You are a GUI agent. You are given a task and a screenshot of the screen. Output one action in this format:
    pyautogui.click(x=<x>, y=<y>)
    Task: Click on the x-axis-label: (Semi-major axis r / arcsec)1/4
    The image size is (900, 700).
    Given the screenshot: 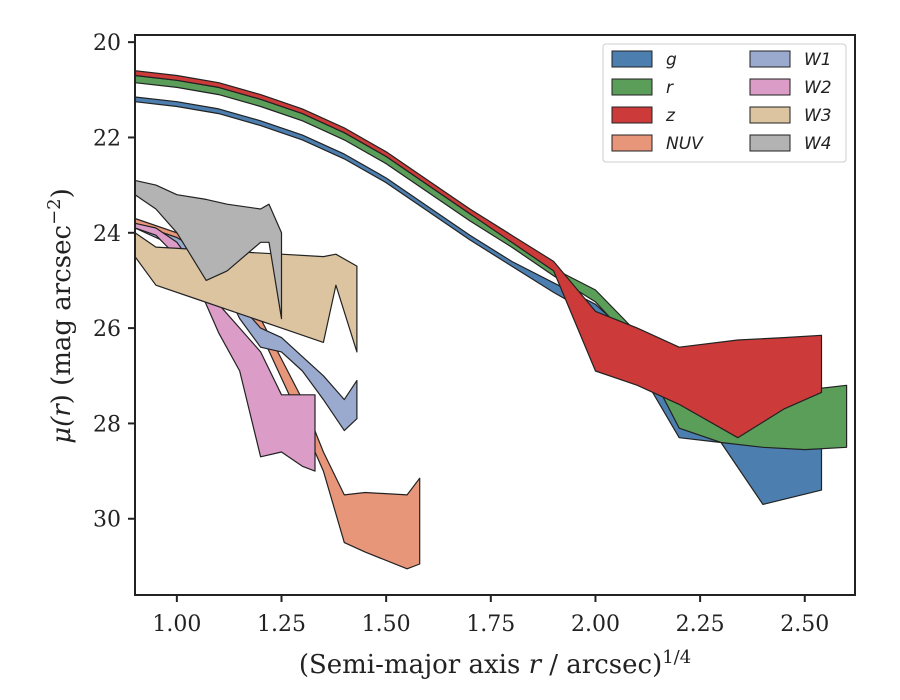 What is the action you would take?
    pyautogui.click(x=495, y=663)
    